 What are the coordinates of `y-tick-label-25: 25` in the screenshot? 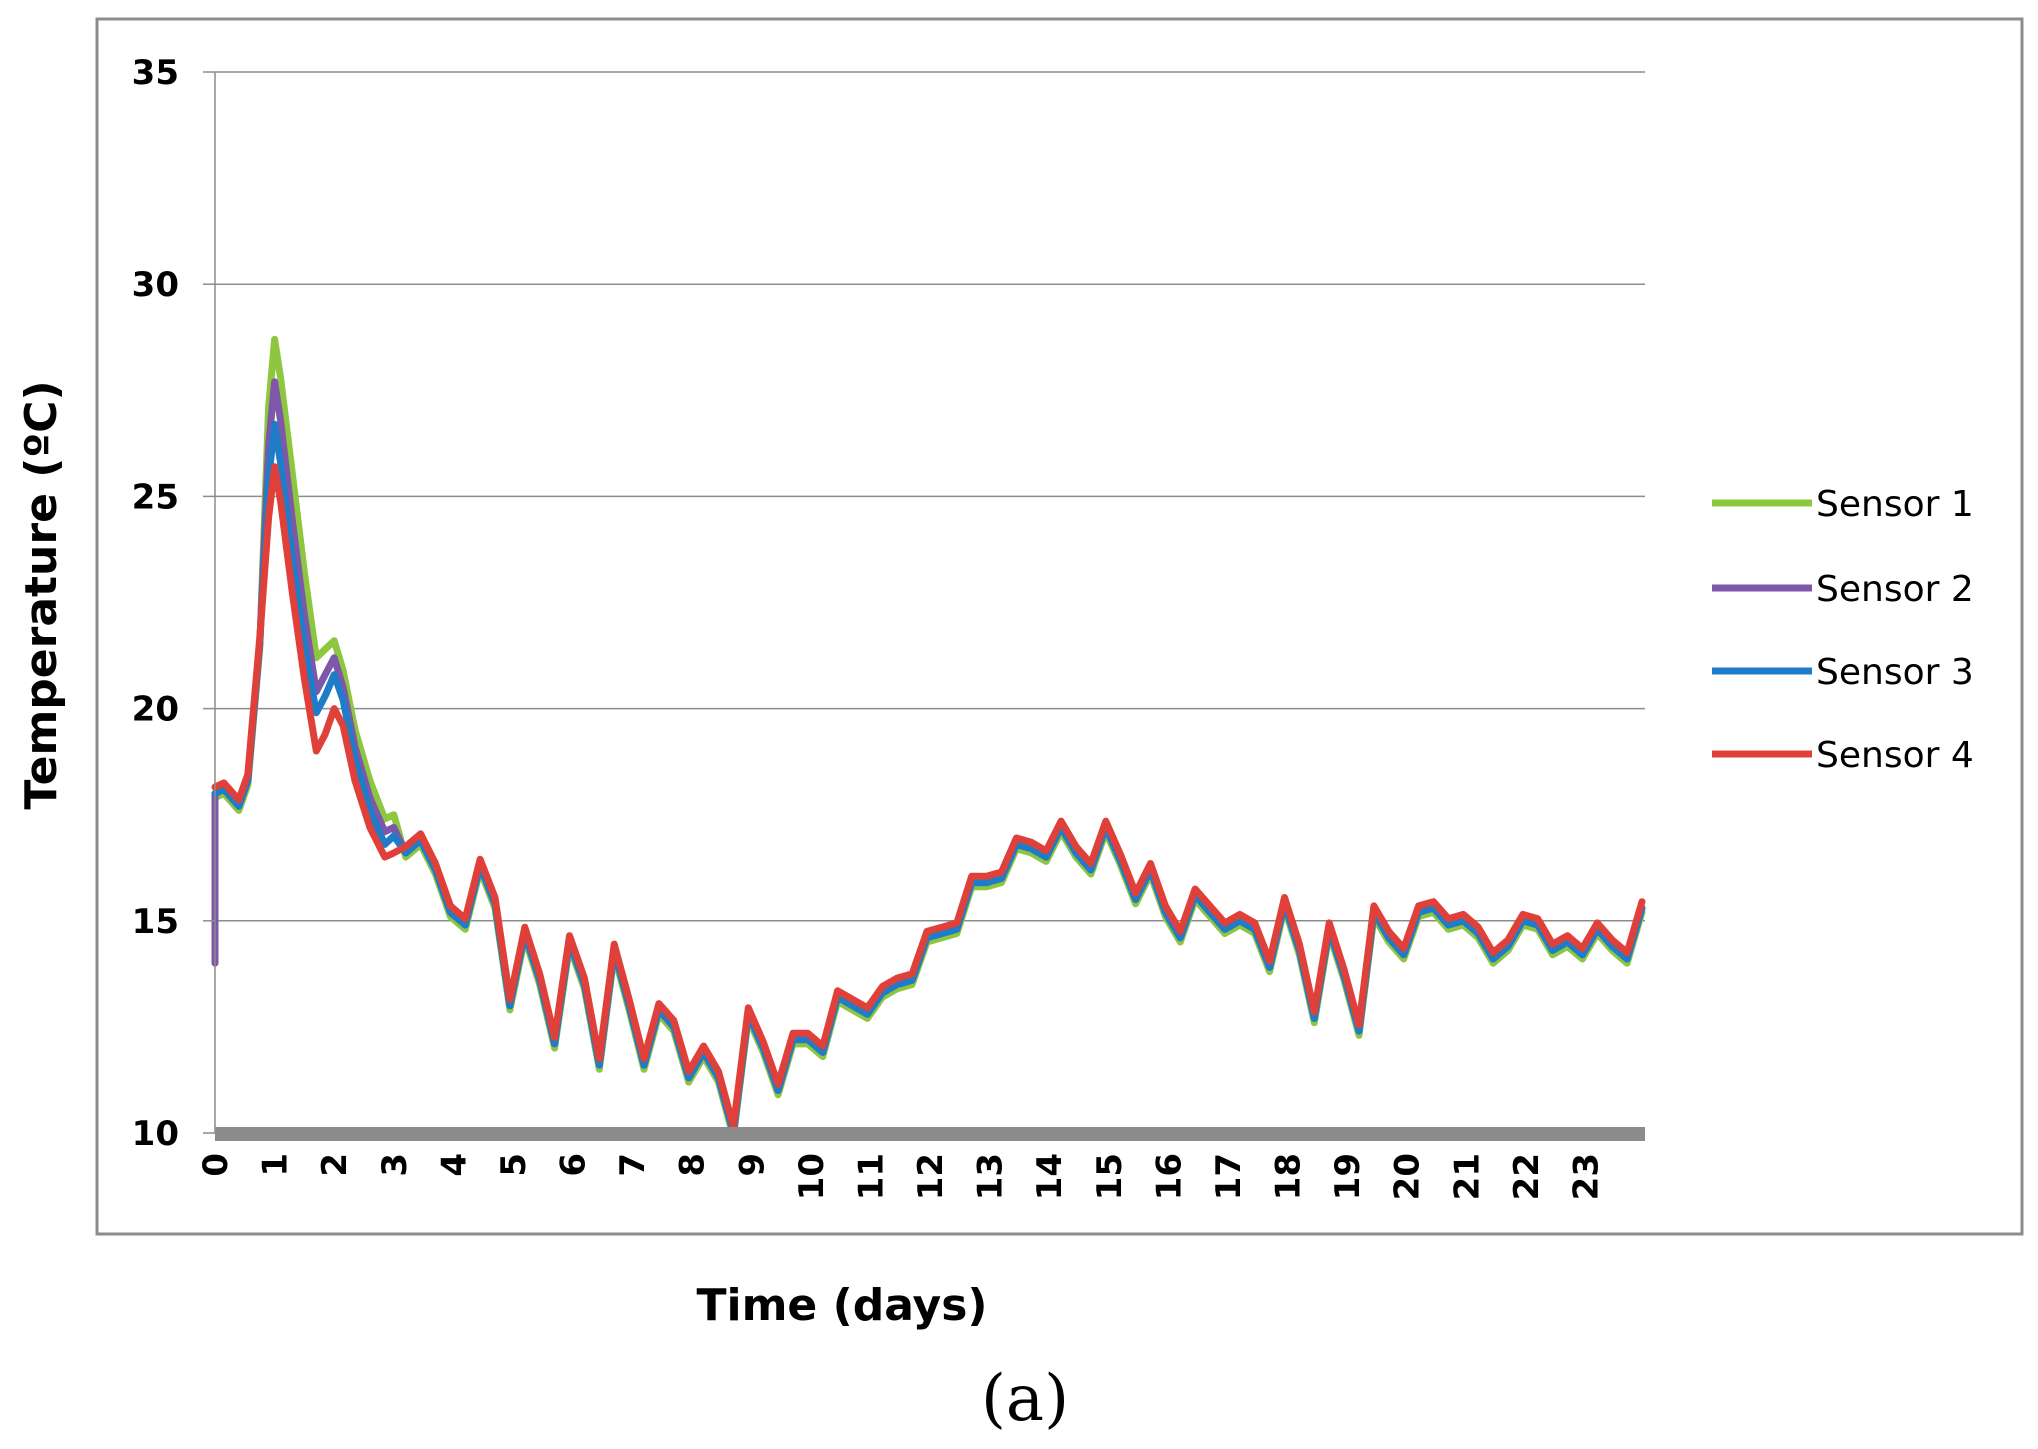 It's located at (155, 497).